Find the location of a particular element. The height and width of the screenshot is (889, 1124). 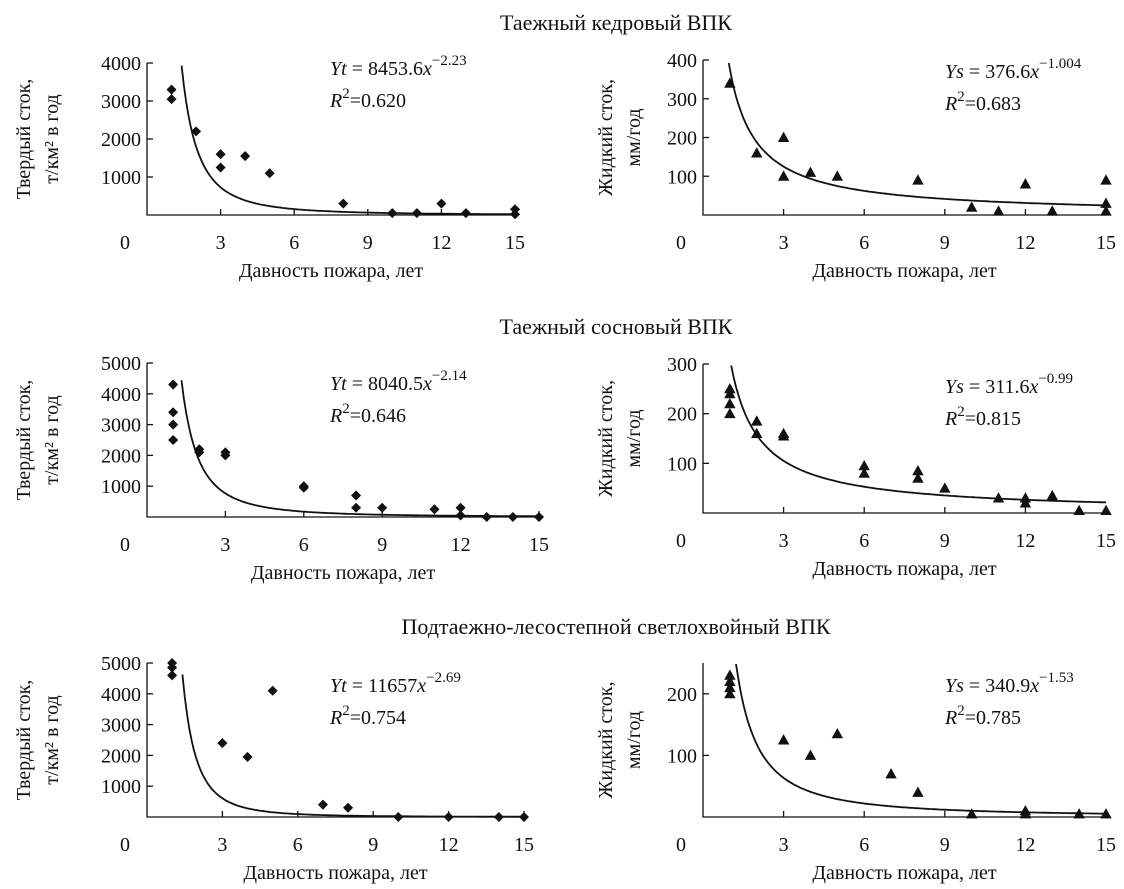

y-tick-label: 100 is located at coordinates (682, 464).